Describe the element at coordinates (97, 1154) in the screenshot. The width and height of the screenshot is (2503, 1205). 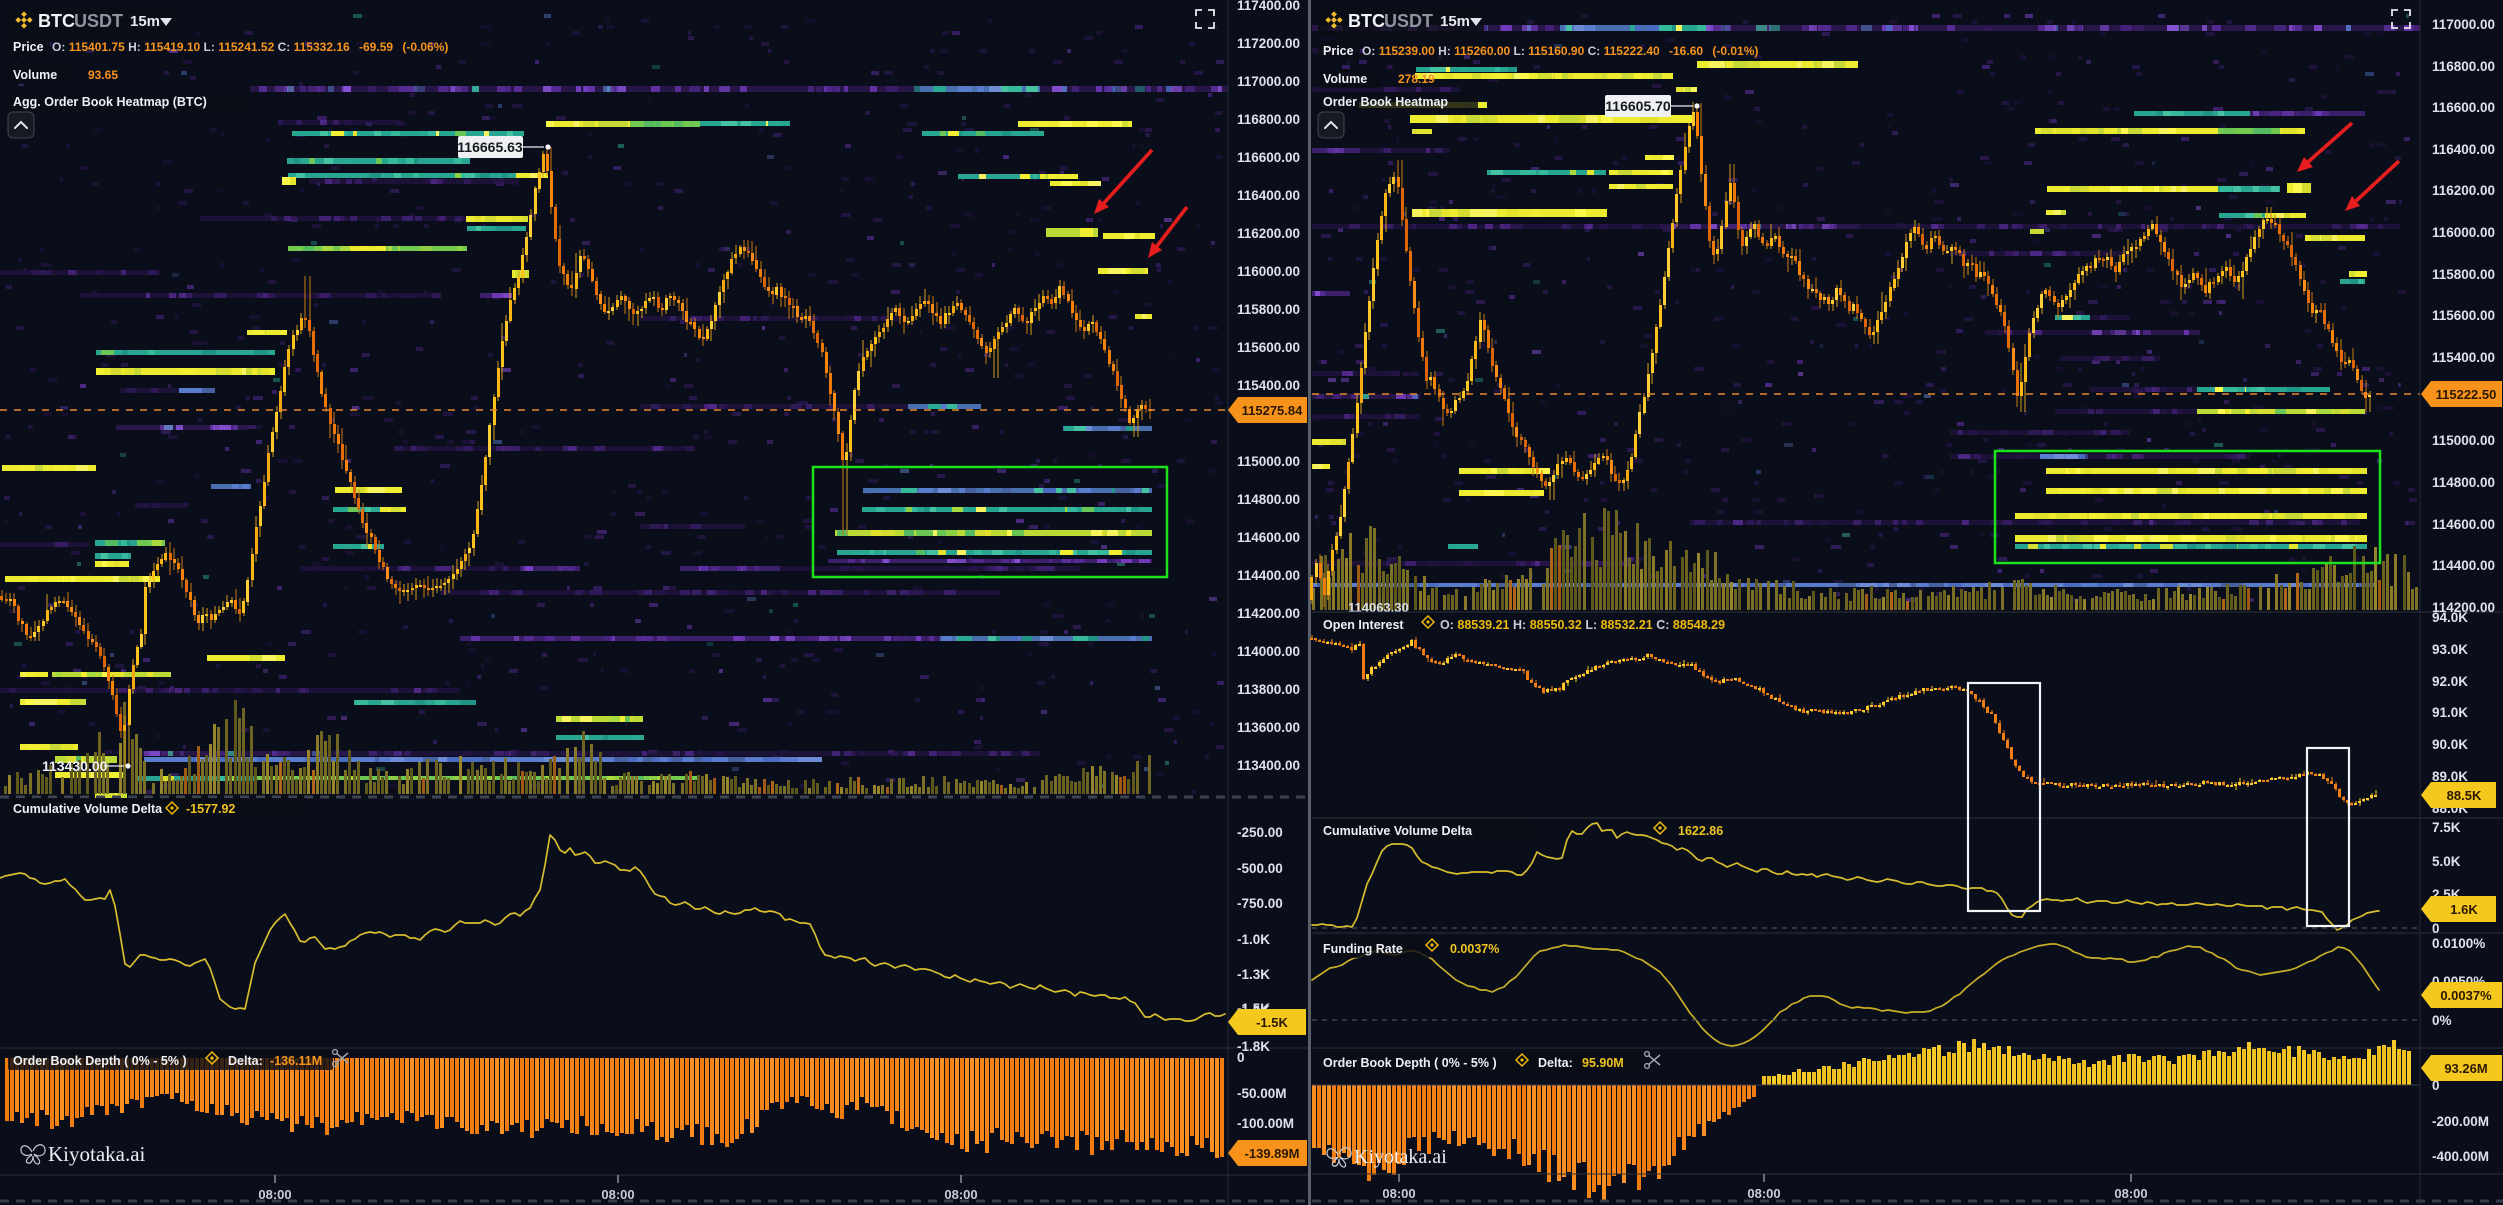
I see `svg-text: Kiyotaka.ai` at that location.